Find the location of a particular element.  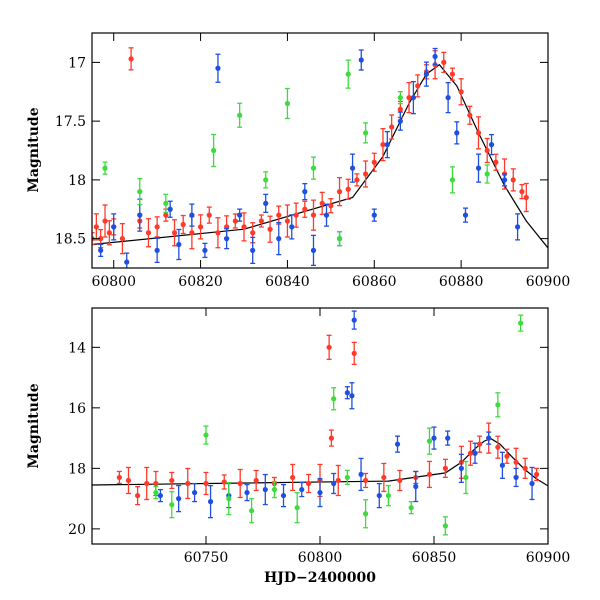

top-x-tick-label: 60860 is located at coordinates (374, 282).